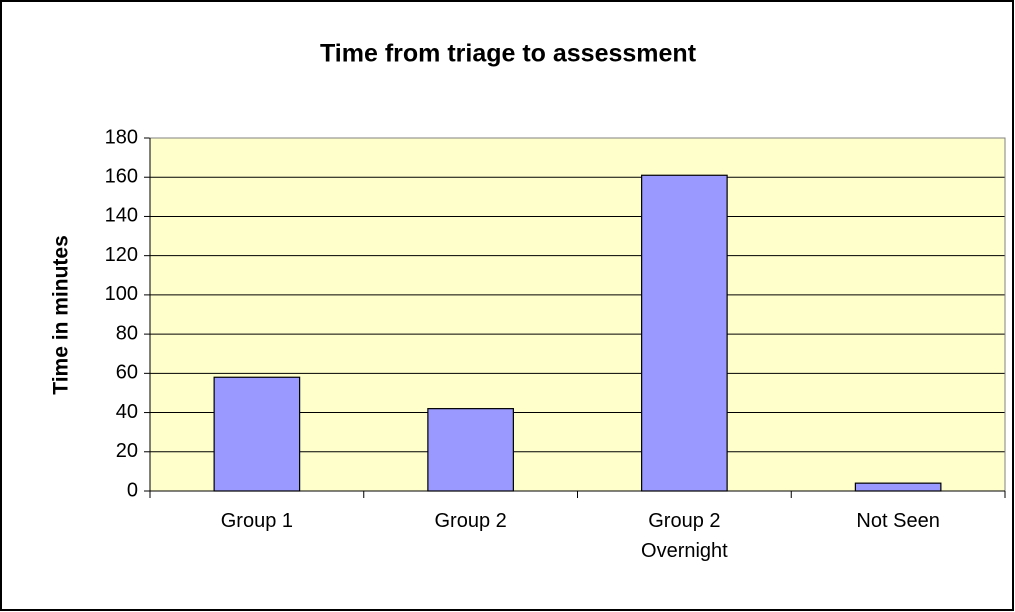 Image resolution: width=1015 pixels, height=612 pixels. Describe the element at coordinates (121, 294) in the screenshot. I see `y-tick-label: 100` at that location.